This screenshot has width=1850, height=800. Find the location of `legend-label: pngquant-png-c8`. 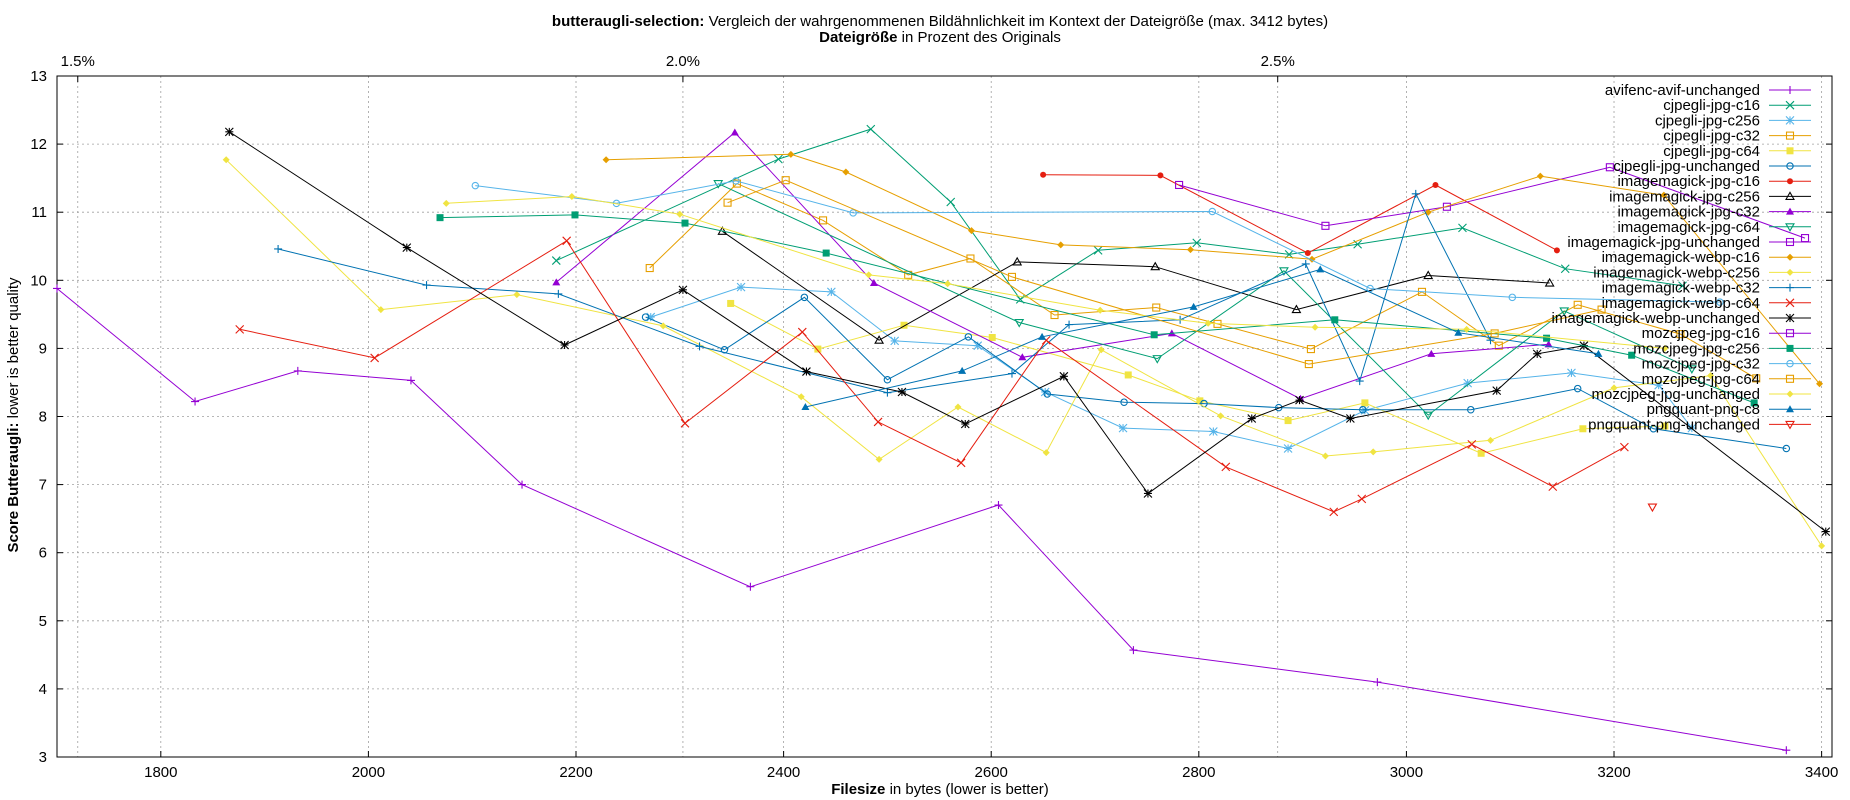

legend-label: pngquant-png-c8 is located at coordinates (1703, 409).